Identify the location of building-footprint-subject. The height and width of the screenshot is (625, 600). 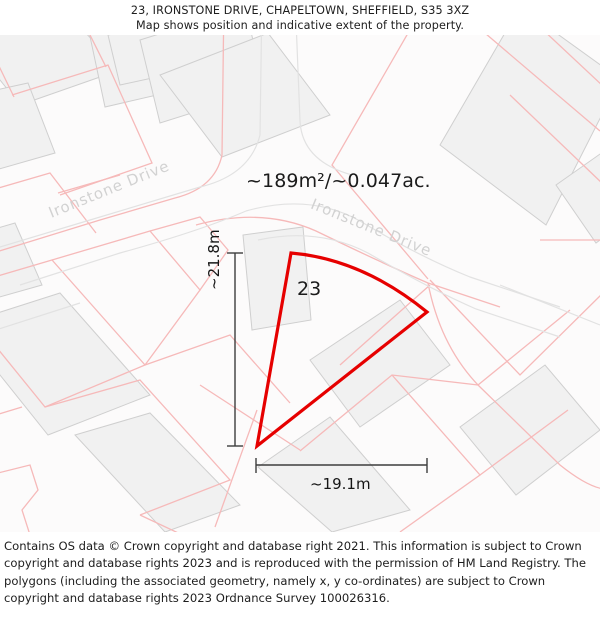
(277, 278).